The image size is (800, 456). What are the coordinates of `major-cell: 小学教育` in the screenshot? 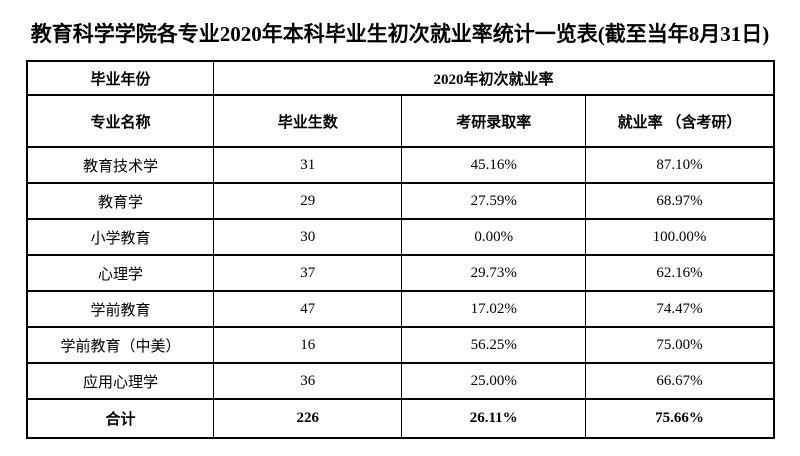 It's located at (120, 237).